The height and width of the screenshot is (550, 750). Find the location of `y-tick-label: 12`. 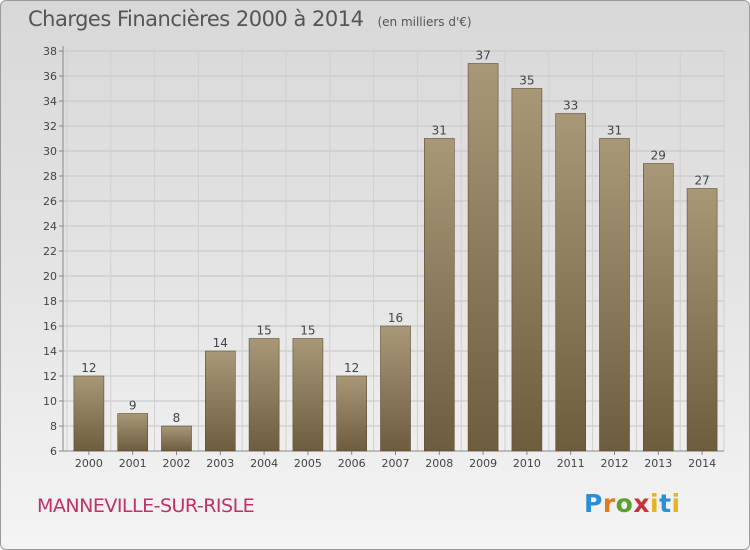

y-tick-label: 12 is located at coordinates (50, 376).